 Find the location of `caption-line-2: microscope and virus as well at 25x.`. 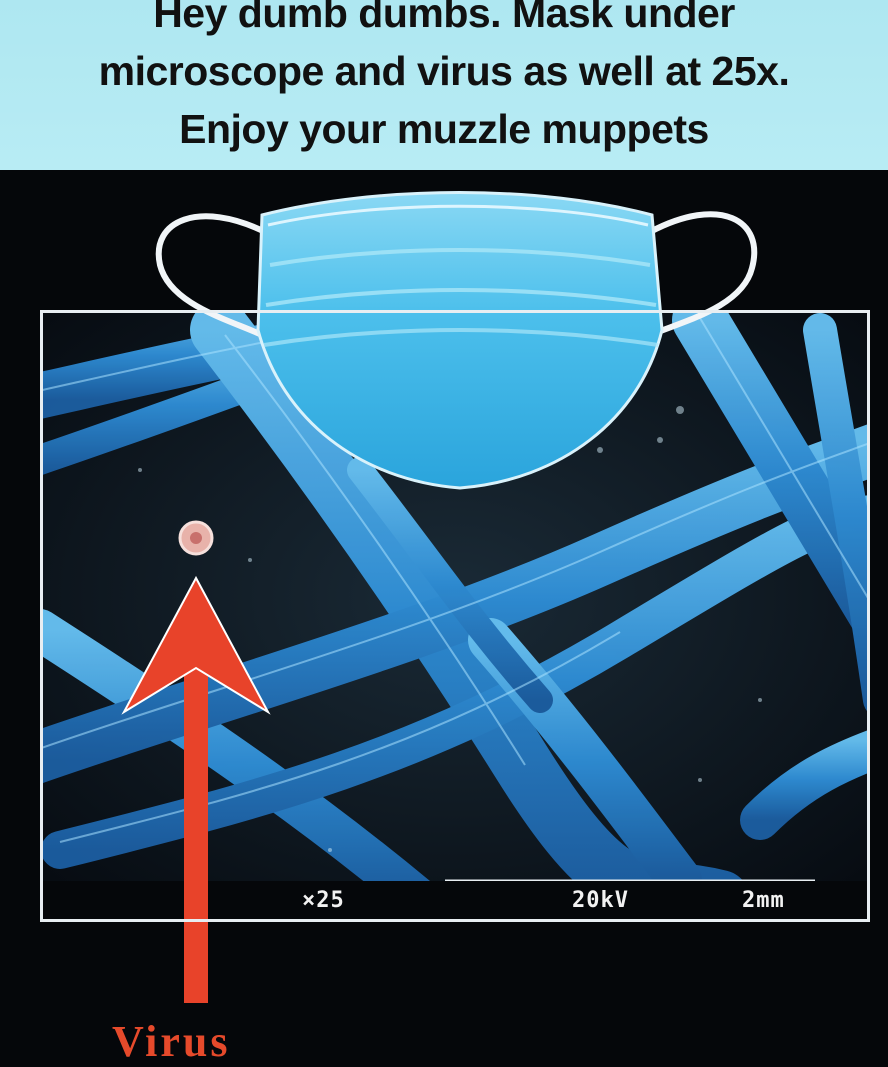

caption-line-2: microscope and virus as well at 25x. is located at coordinates (444, 71).